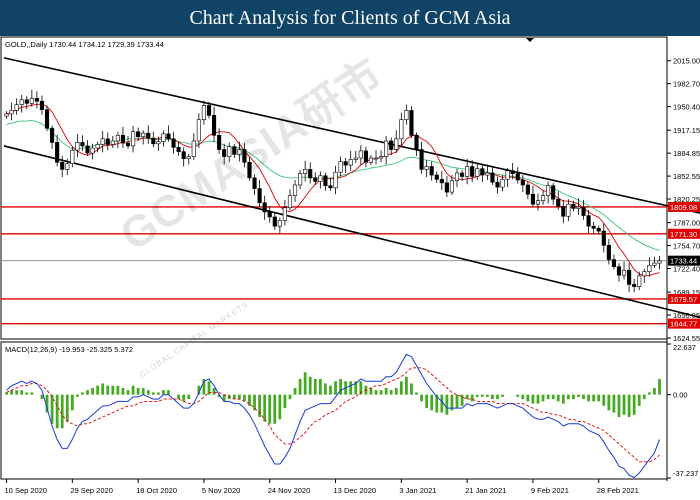  What do you see at coordinates (417, 490) in the screenshot?
I see `time-tick-label: 3 Jan 2021` at bounding box center [417, 490].